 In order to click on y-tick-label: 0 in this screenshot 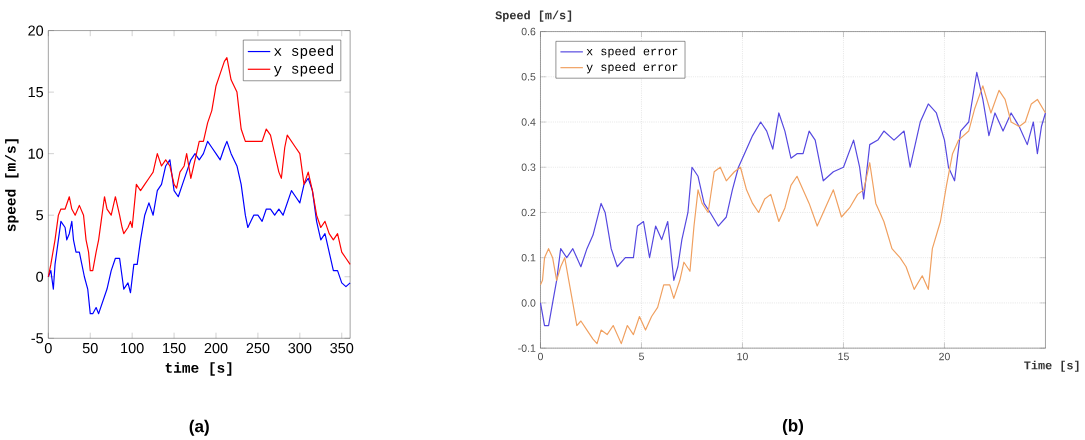, I will do `click(40, 276)`.